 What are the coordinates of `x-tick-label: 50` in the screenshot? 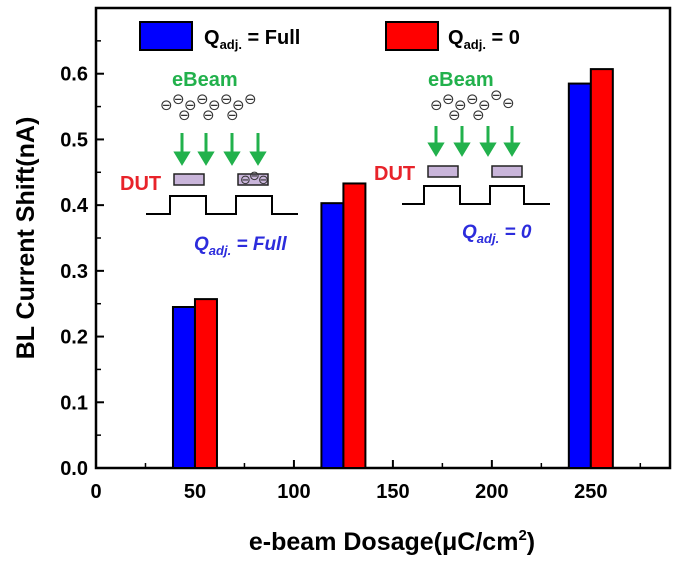 It's located at (195, 492).